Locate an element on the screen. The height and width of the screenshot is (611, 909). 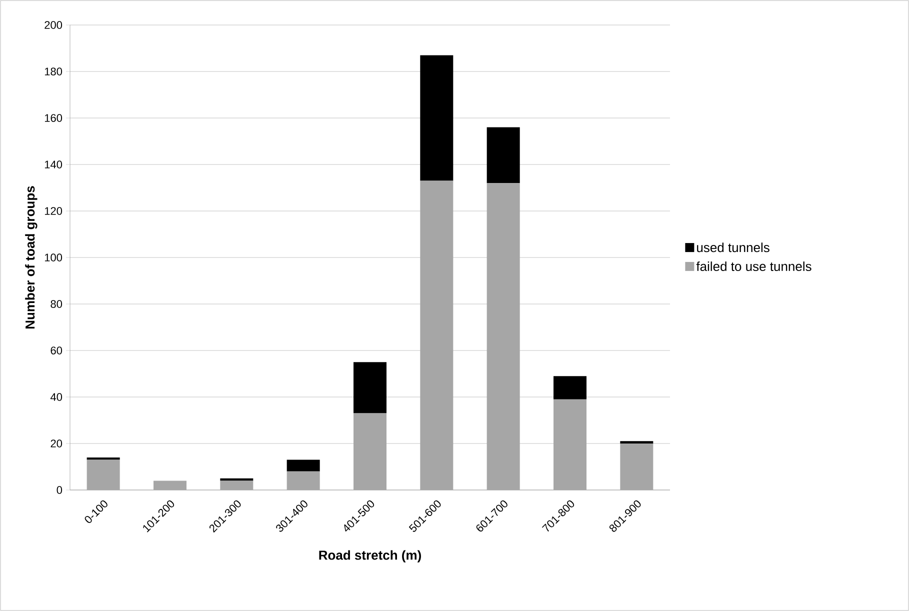
y-axis-title: Number of toad groups is located at coordinates (31, 257).